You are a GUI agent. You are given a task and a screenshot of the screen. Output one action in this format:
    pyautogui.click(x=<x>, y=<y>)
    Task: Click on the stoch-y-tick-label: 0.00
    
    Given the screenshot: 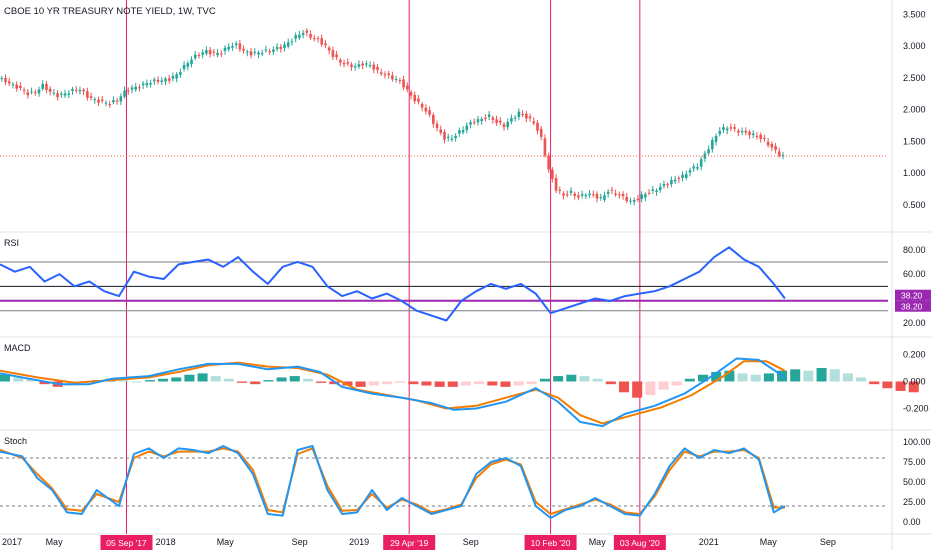 What is the action you would take?
    pyautogui.click(x=912, y=522)
    